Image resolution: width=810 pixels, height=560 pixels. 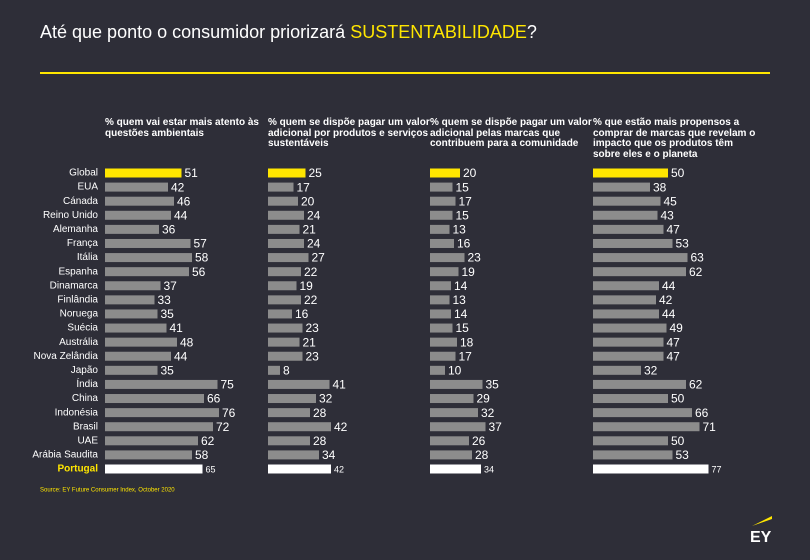 What do you see at coordinates (470, 173) in the screenshot?
I see `value-label: 20` at bounding box center [470, 173].